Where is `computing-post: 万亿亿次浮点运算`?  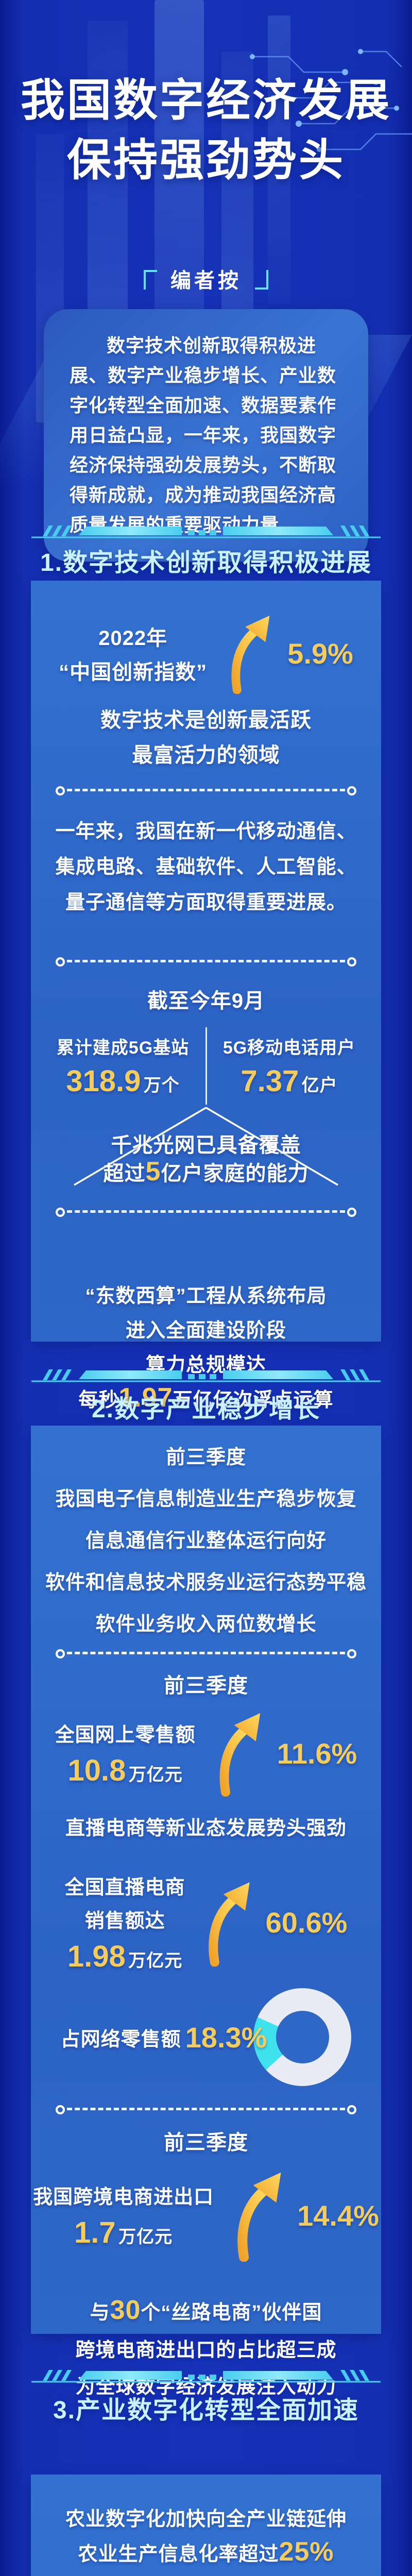
computing-post: 万亿亿次浮点运算 is located at coordinates (254, 1400).